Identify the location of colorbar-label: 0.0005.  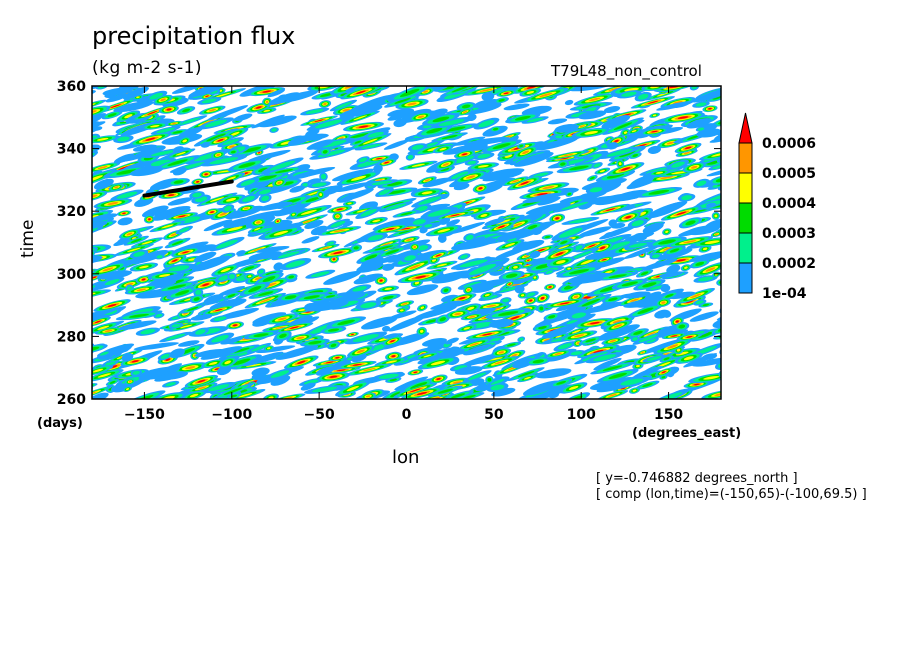
(789, 174).